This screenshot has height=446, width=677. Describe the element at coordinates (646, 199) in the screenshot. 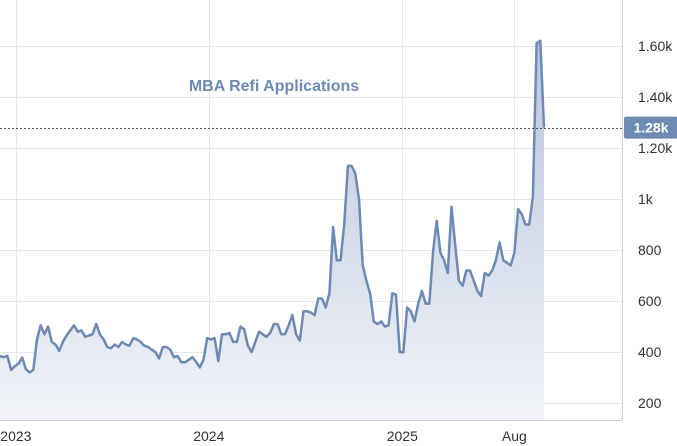

I see `y-tick-label: 1k` at that location.